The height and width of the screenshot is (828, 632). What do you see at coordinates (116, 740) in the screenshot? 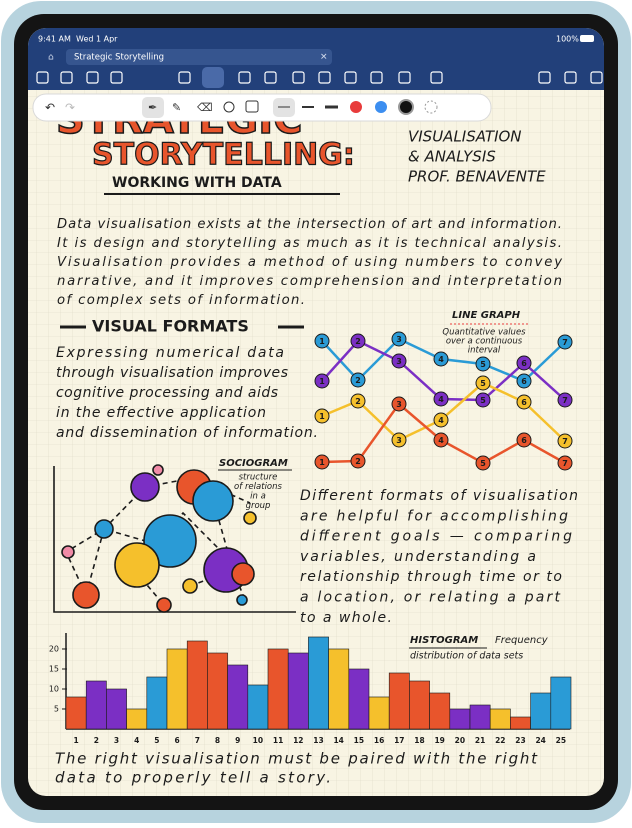
I see `x-tick-label: 3` at bounding box center [116, 740].